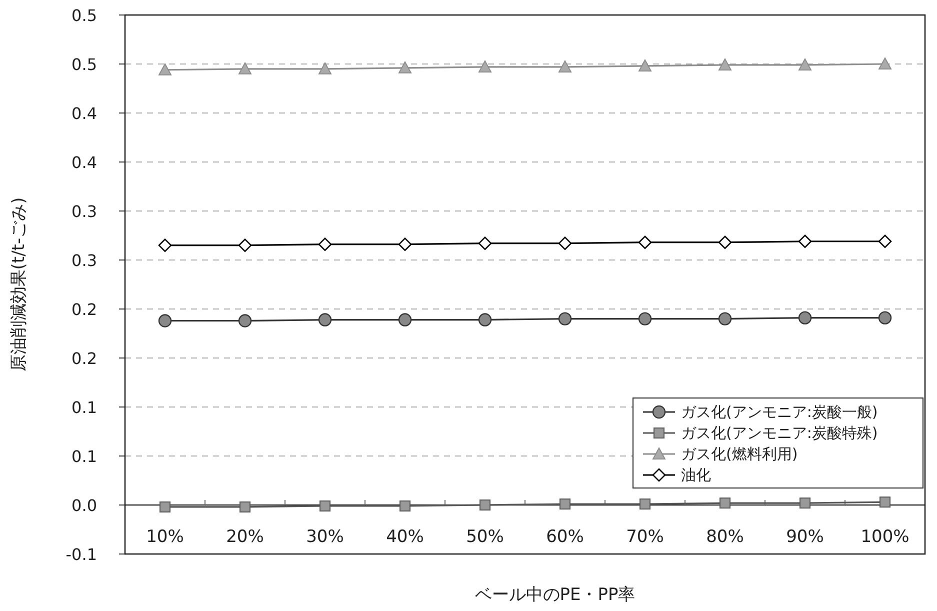 This screenshot has width=937, height=611. I want to click on x-tick-label: 50%, so click(485, 537).